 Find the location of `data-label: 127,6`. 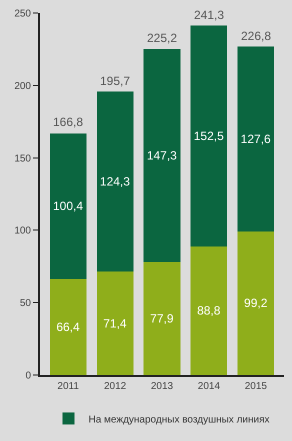

data-label: 127,6 is located at coordinates (256, 139).